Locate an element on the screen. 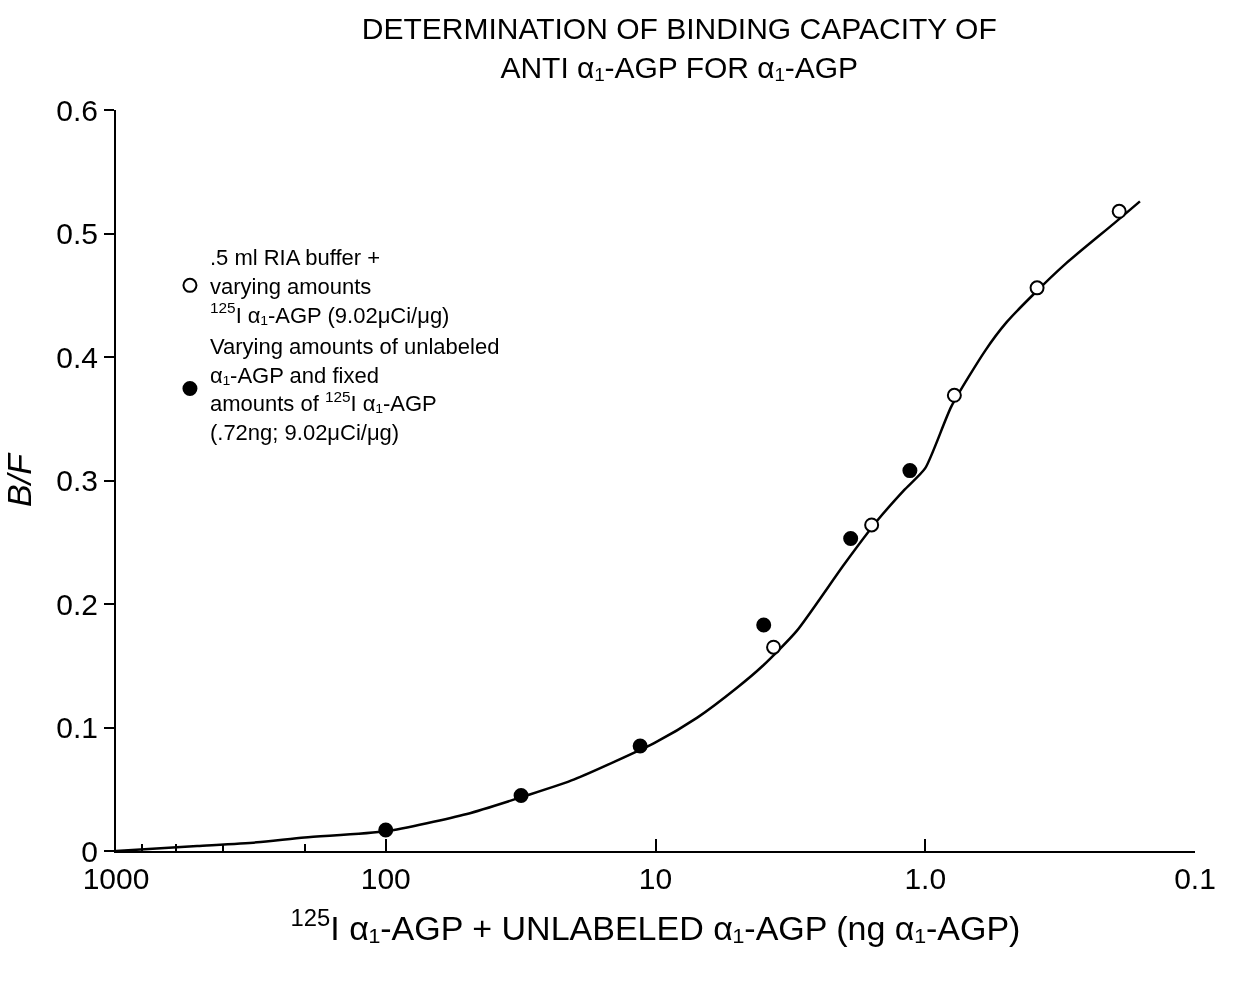  x-tick-label: 1.0 is located at coordinates (925, 878).